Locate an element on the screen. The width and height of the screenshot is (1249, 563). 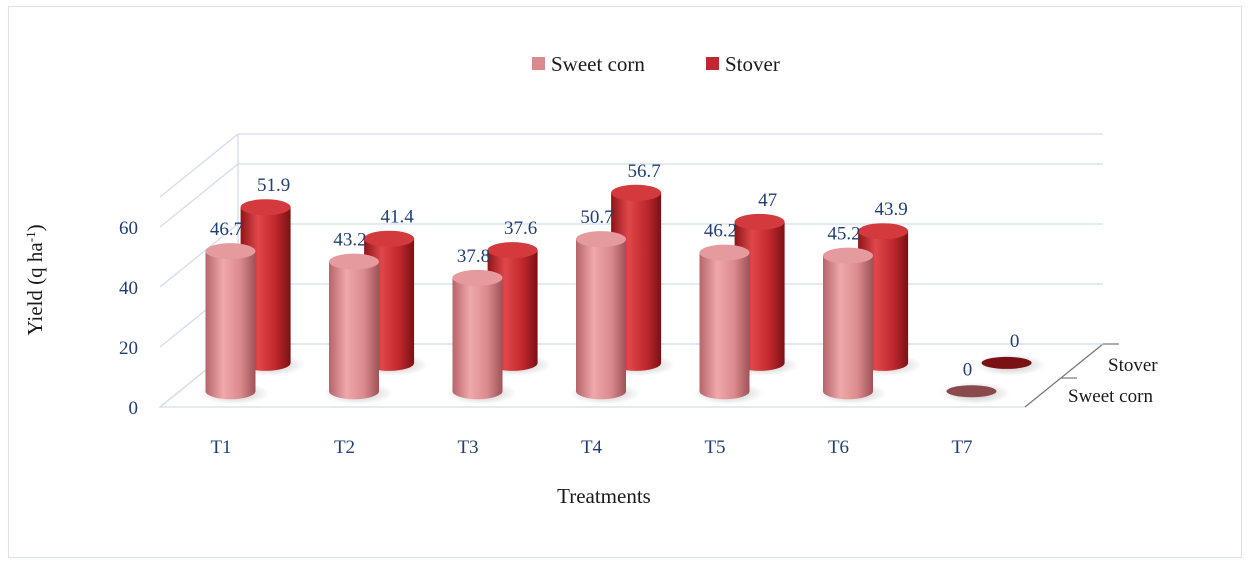
data-label-sweet-corn: 46.2 is located at coordinates (720, 231).